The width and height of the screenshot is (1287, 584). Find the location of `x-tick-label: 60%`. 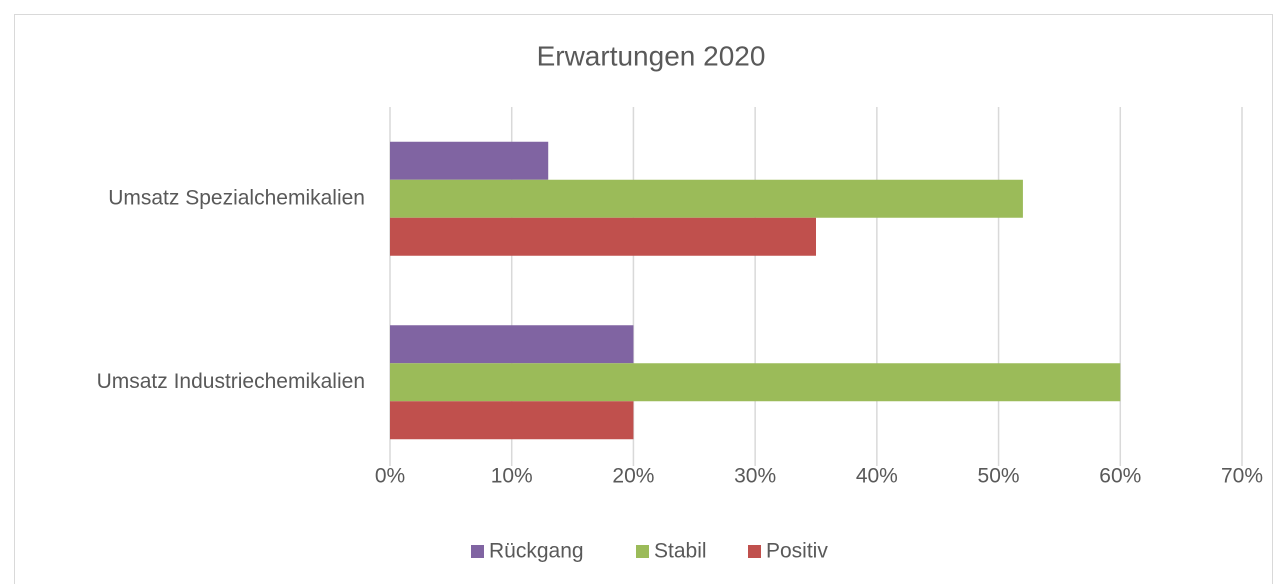

x-tick-label: 60% is located at coordinates (1120, 476).